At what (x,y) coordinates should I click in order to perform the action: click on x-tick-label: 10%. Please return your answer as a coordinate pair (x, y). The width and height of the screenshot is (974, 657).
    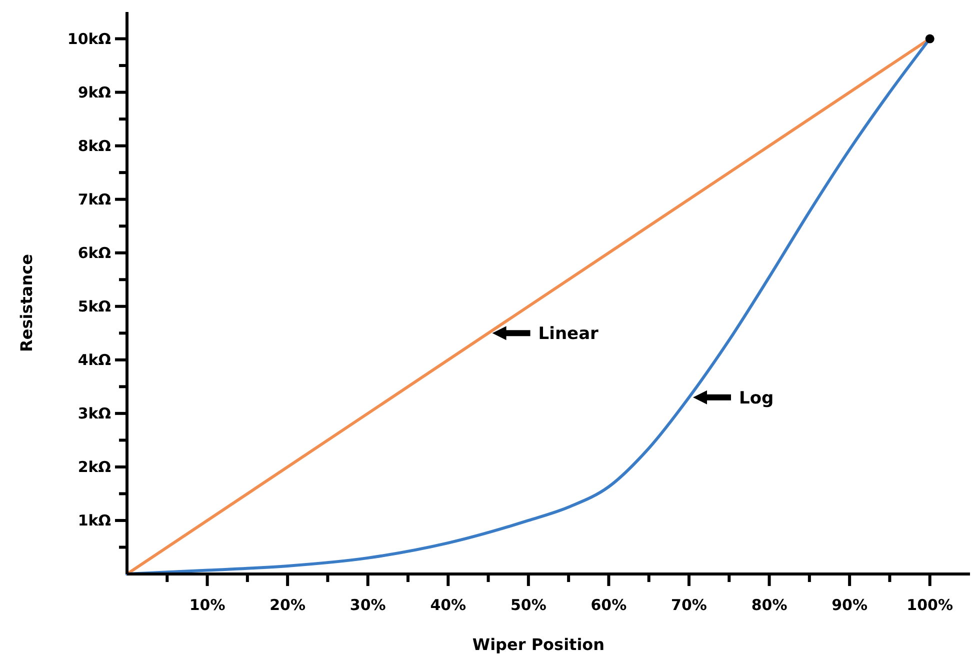
    Looking at the image, I should click on (207, 605).